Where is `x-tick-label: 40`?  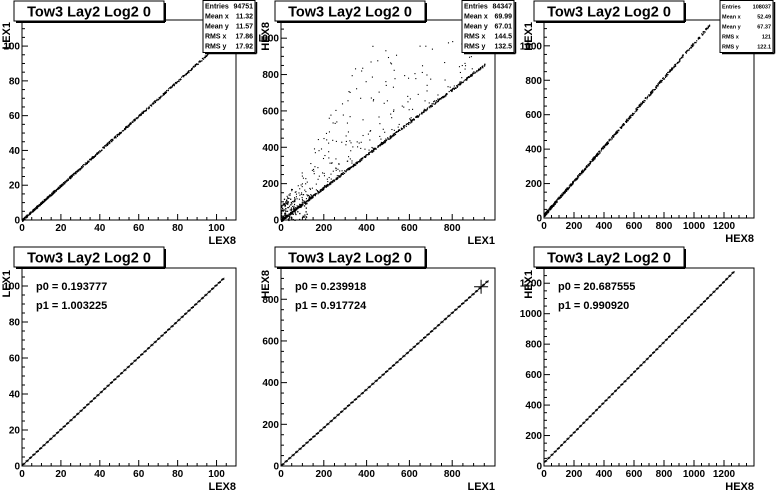 x-tick-label: 40 is located at coordinates (100, 474).